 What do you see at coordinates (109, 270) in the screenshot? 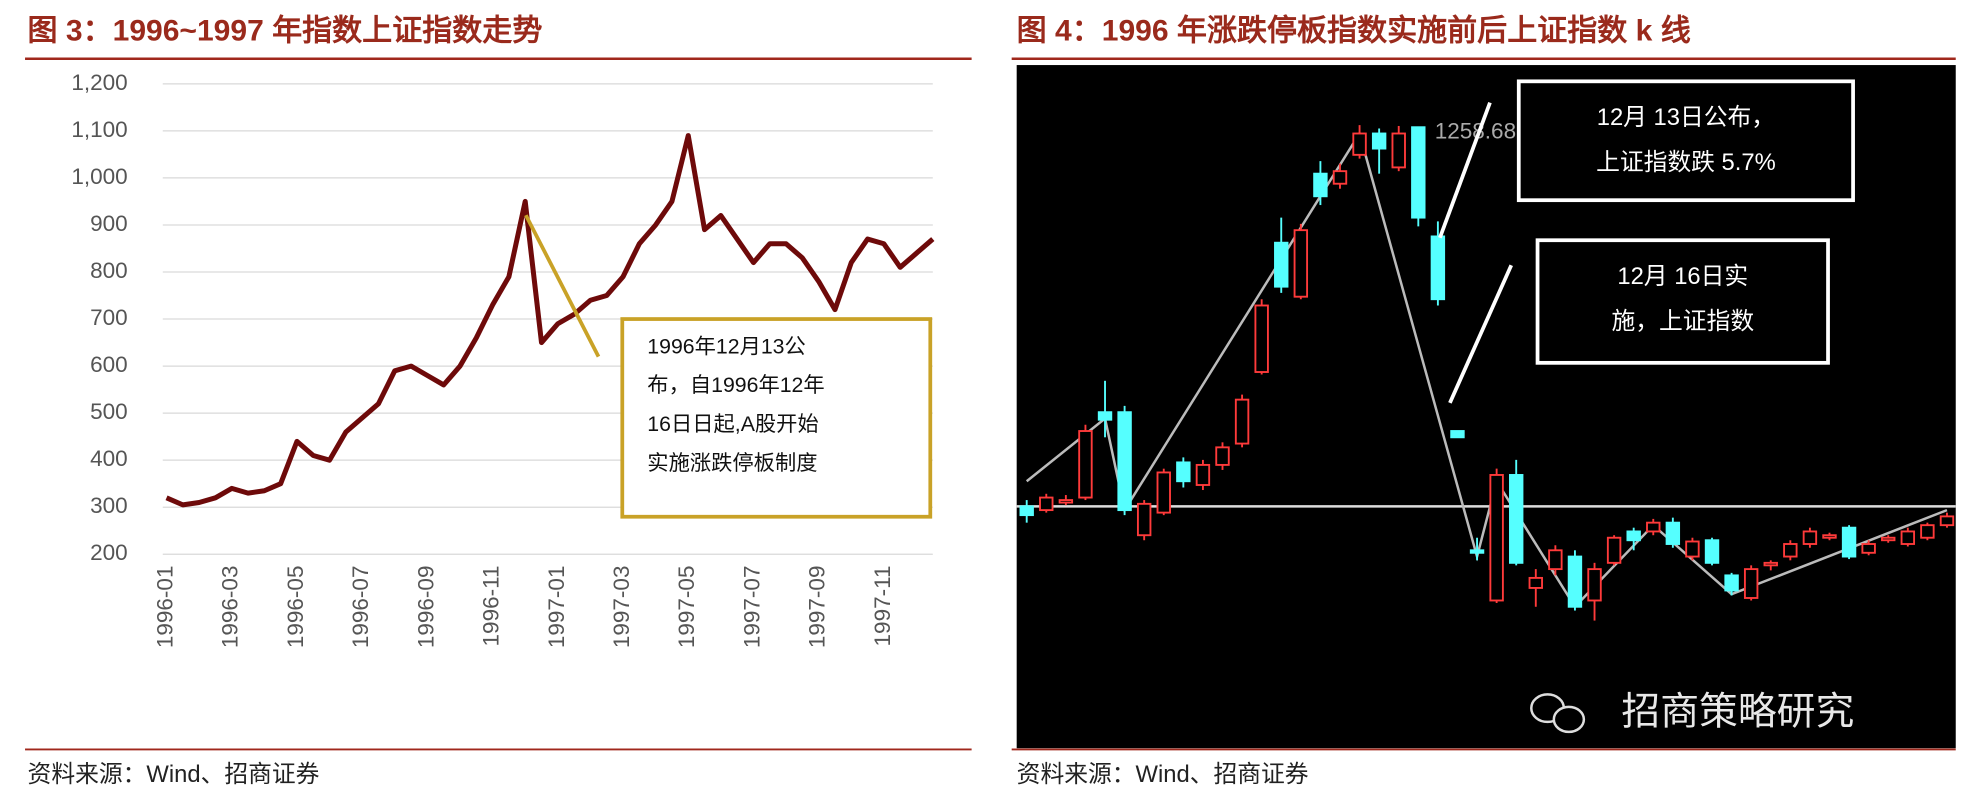
I see `y-tick-label: 800` at bounding box center [109, 270].